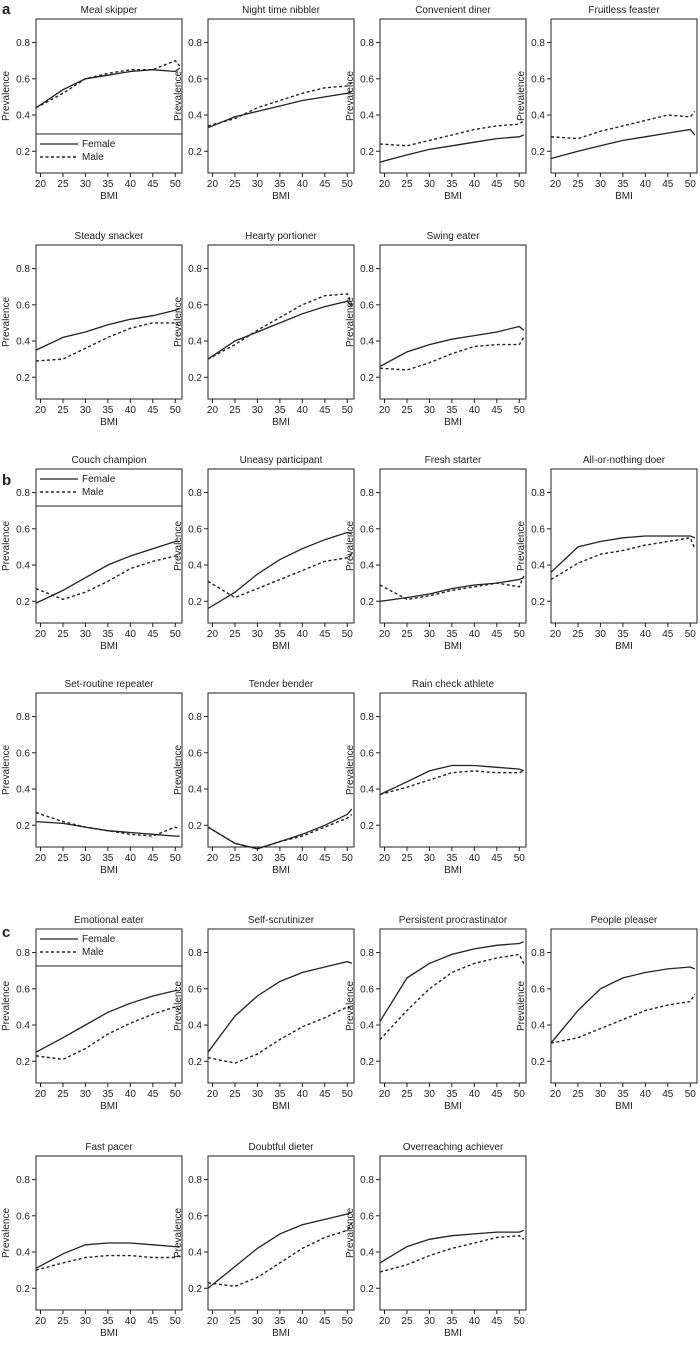 This screenshot has width=700, height=1354. Describe the element at coordinates (624, 10) in the screenshot. I see `panel-title: Fruitless feaster` at that location.